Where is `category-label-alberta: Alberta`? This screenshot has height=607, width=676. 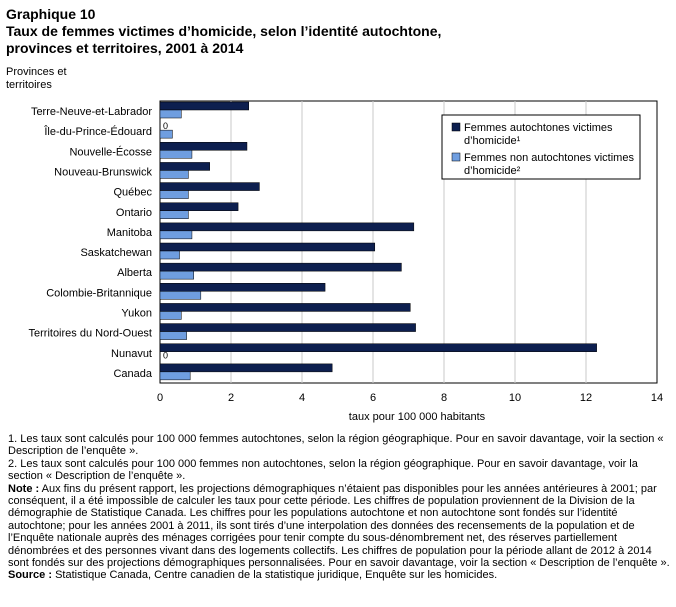
category-label-alberta: Alberta is located at coordinates (135, 273).